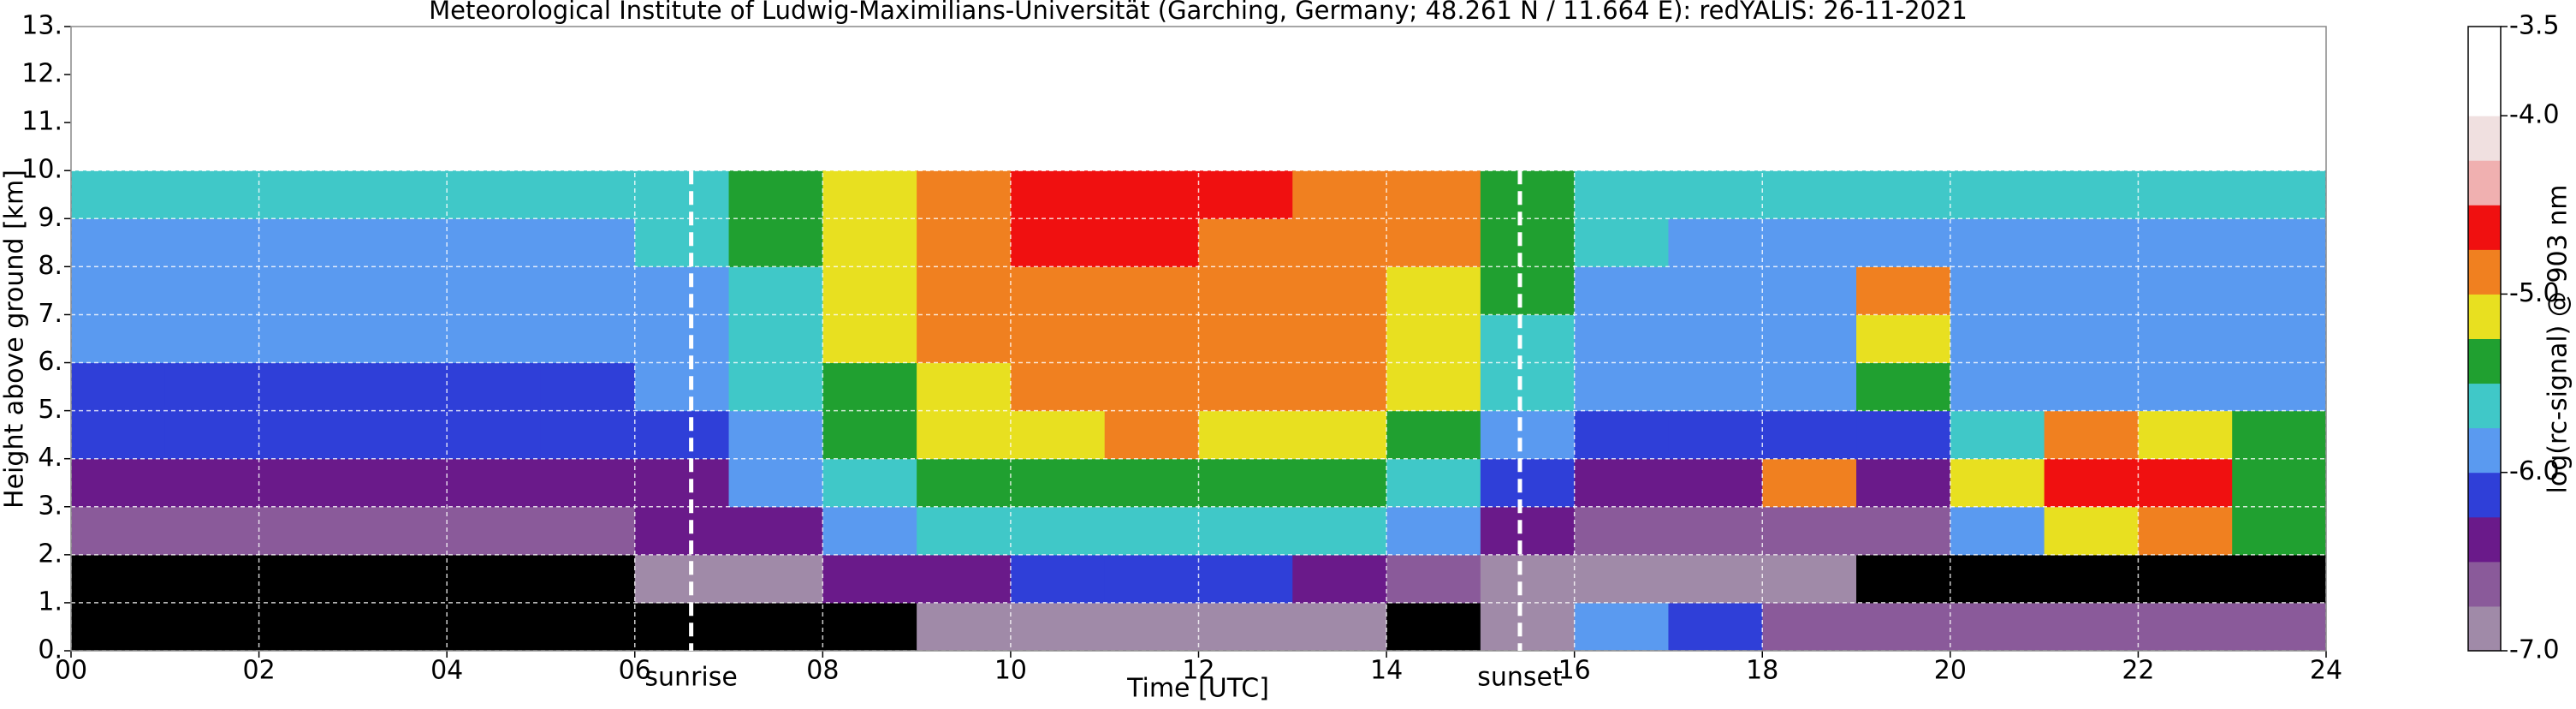  What do you see at coordinates (1574, 671) in the screenshot?
I see `x-tick-label: 16` at bounding box center [1574, 671].